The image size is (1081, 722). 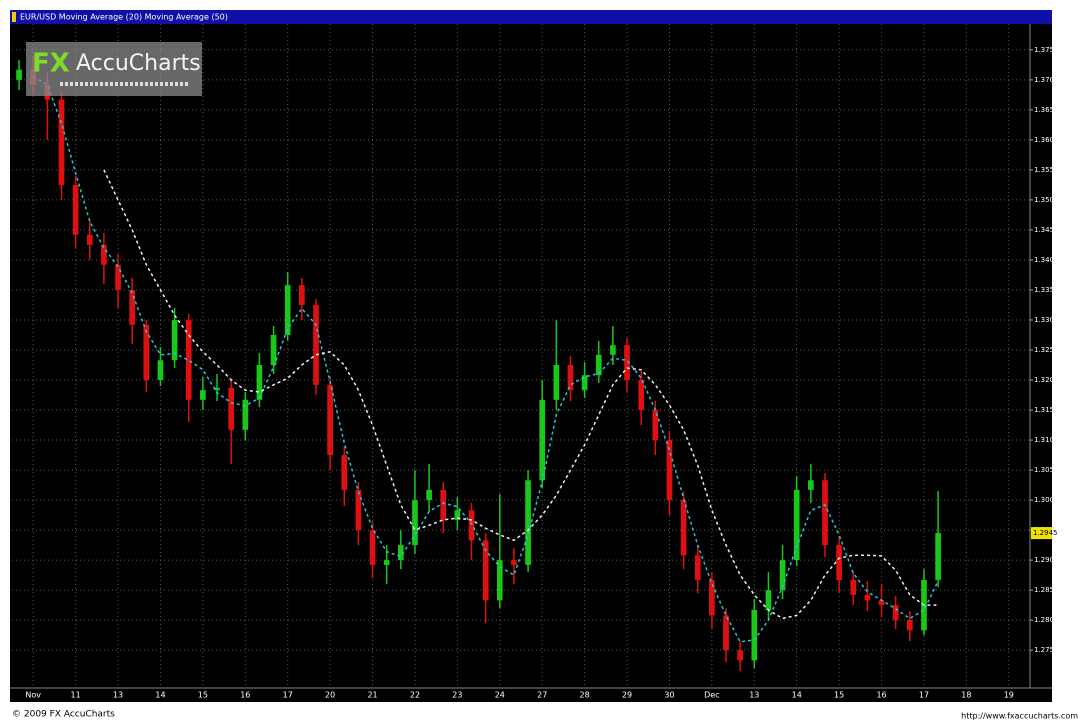 What do you see at coordinates (1046, 470) in the screenshot?
I see `y-tick-label: 1.3050` at bounding box center [1046, 470].